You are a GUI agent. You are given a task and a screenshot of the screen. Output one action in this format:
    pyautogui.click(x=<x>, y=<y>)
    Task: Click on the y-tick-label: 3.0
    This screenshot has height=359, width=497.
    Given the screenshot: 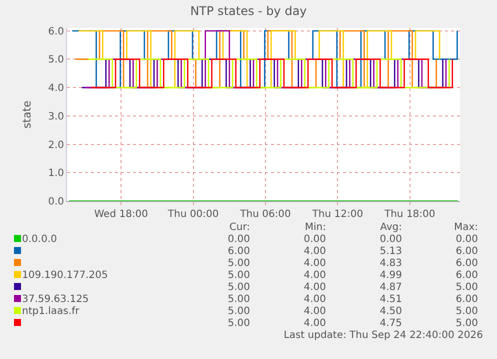 What is the action you would take?
    pyautogui.click(x=56, y=116)
    